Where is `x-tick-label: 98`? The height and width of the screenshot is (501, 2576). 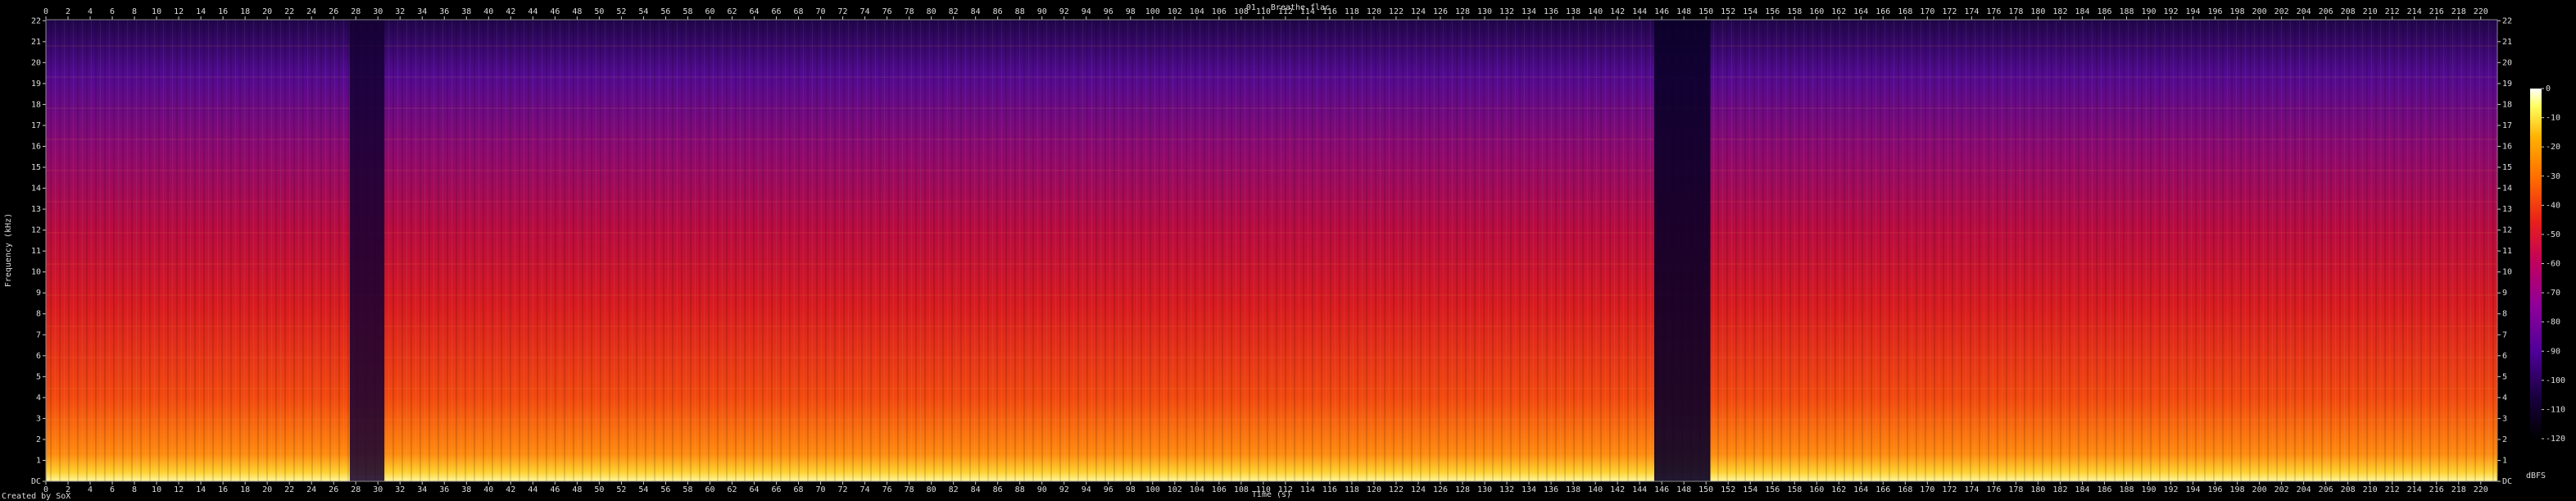 x-tick-label: 98 is located at coordinates (1131, 489).